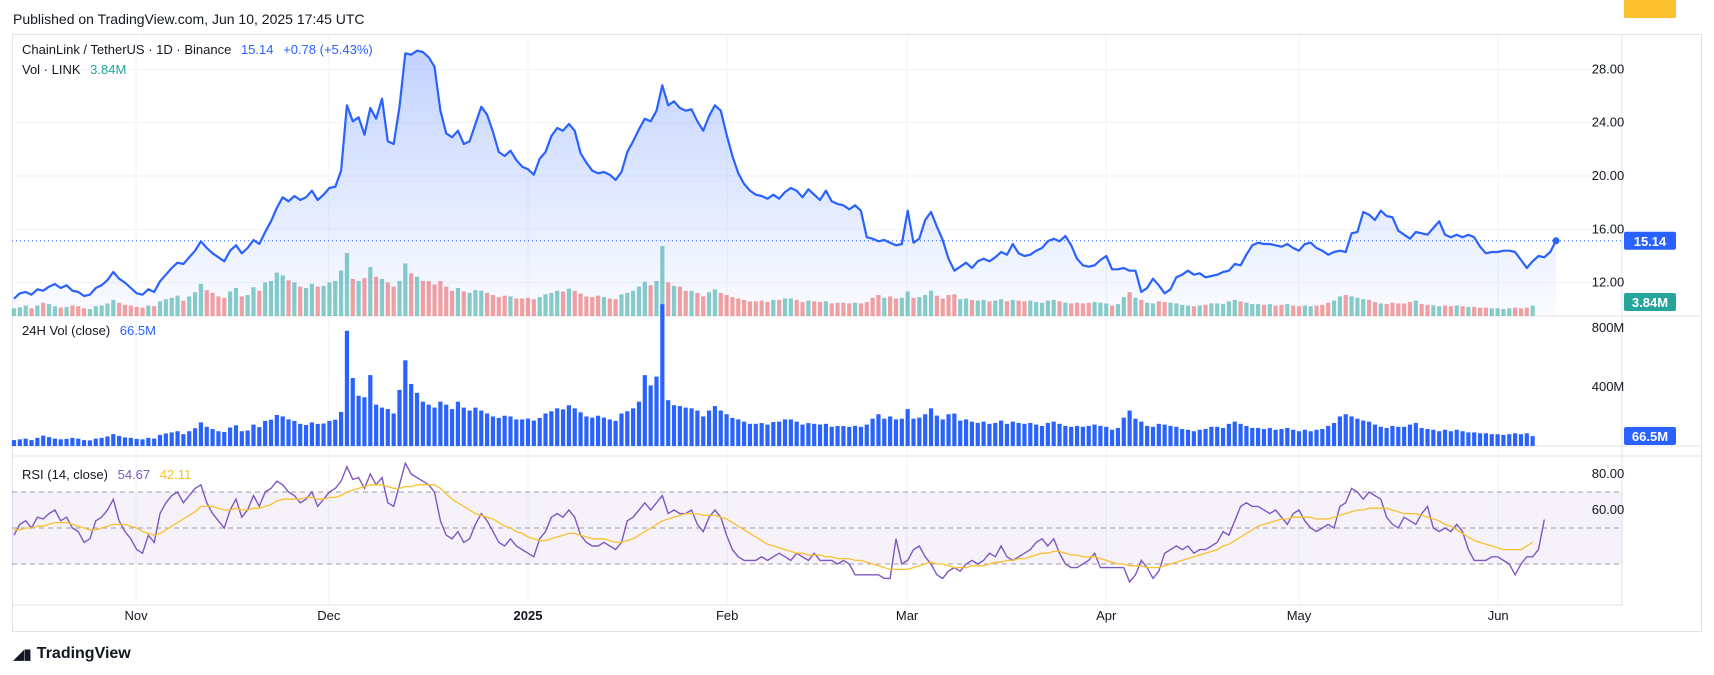  What do you see at coordinates (1498, 615) in the screenshot?
I see `time-tick-label: Jun` at bounding box center [1498, 615].